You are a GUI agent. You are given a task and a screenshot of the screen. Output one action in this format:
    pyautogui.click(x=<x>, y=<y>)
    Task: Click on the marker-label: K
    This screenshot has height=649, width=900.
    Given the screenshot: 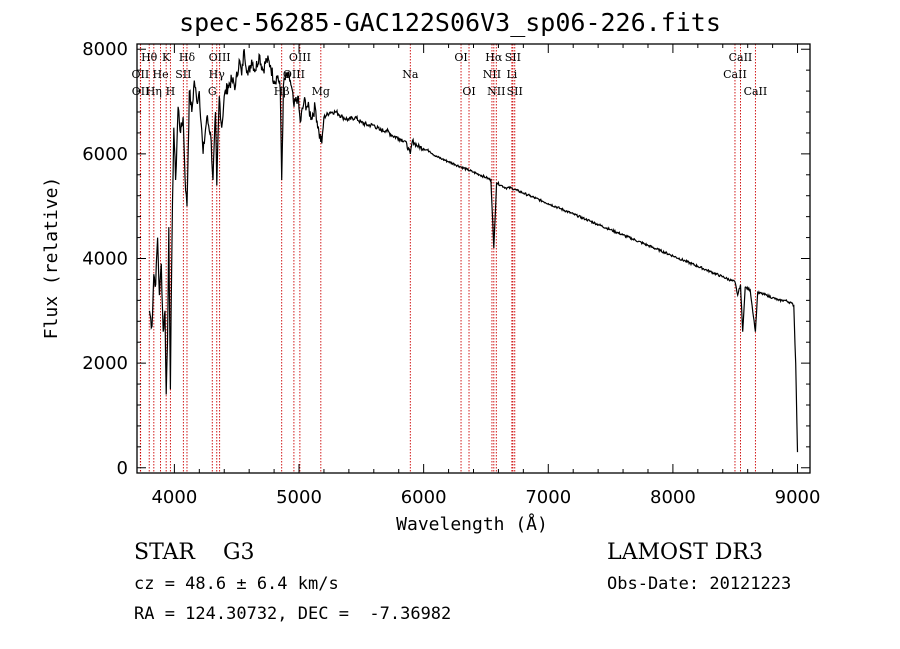 What is the action you would take?
    pyautogui.click(x=166, y=57)
    